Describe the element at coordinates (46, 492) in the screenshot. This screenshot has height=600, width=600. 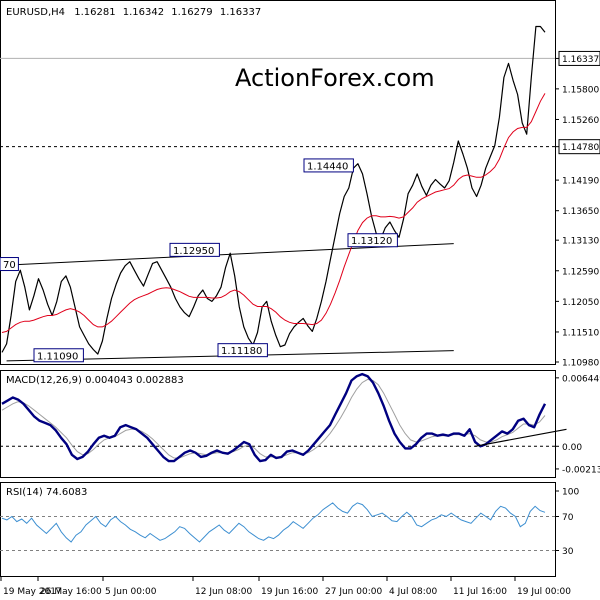
I see `rsi-title: RSI(14) 74.6083` at that location.